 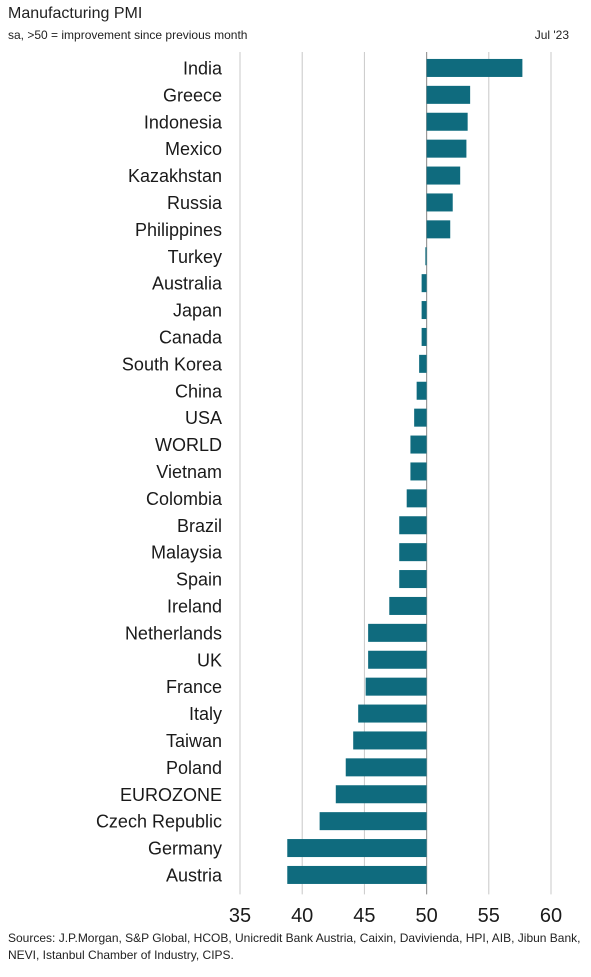 I want to click on category-label: EUROZONE, so click(x=171, y=795).